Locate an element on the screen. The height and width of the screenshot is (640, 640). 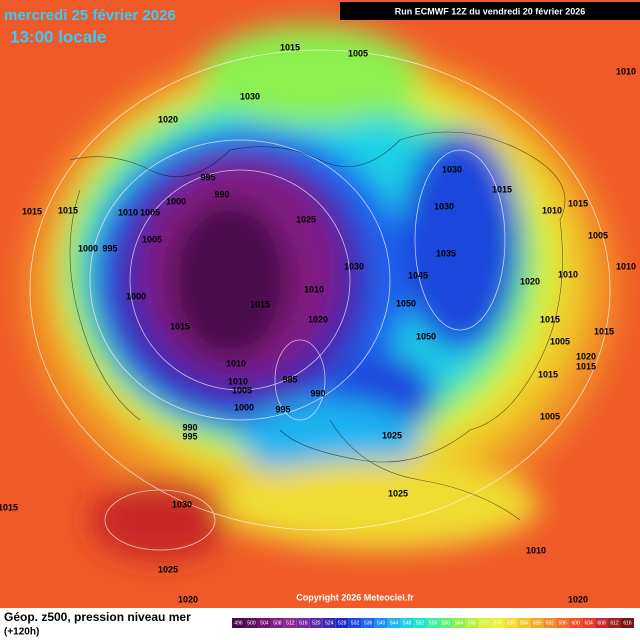
colorbar-label: 508 is located at coordinates (277, 623).